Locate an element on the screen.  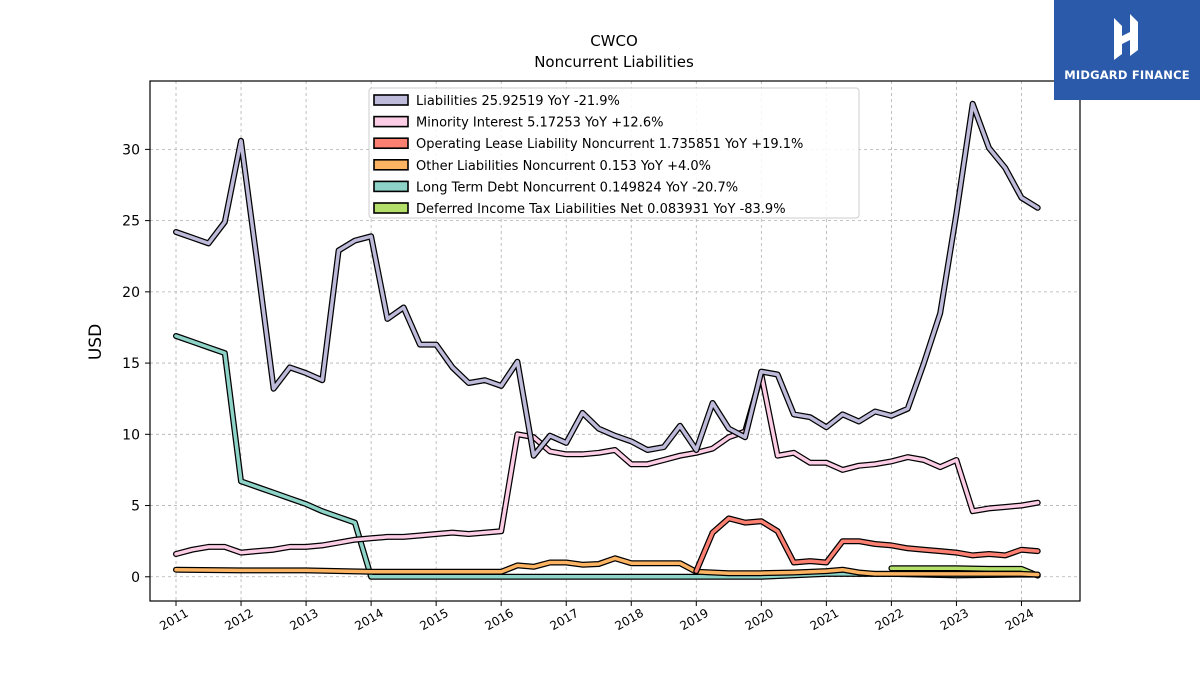
series-operating-lease-liability-noncurrent is located at coordinates (867, 545).